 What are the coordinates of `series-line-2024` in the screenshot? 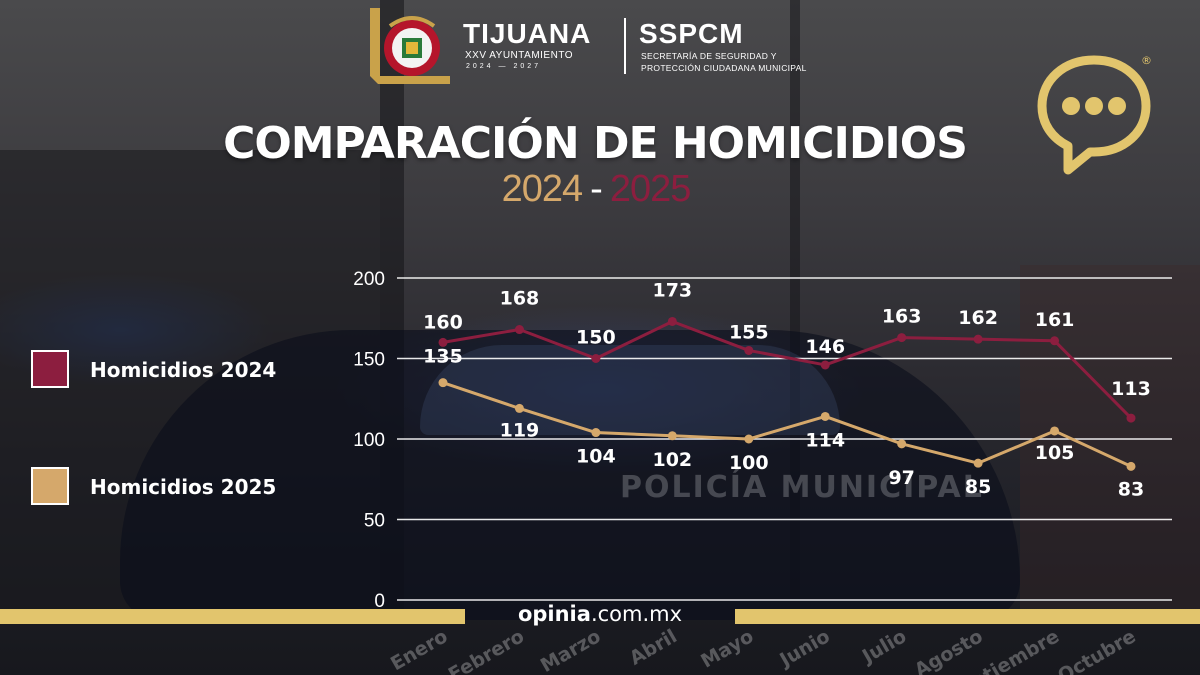 It's located at (787, 369).